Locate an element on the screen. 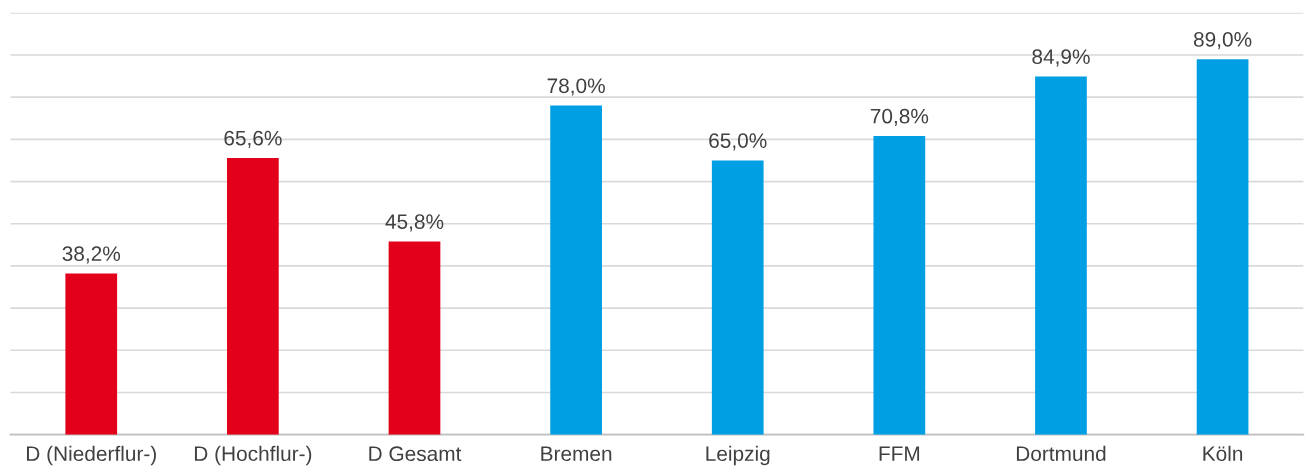 This screenshot has height=474, width=1306. data-label: 84,9% is located at coordinates (1061, 58).